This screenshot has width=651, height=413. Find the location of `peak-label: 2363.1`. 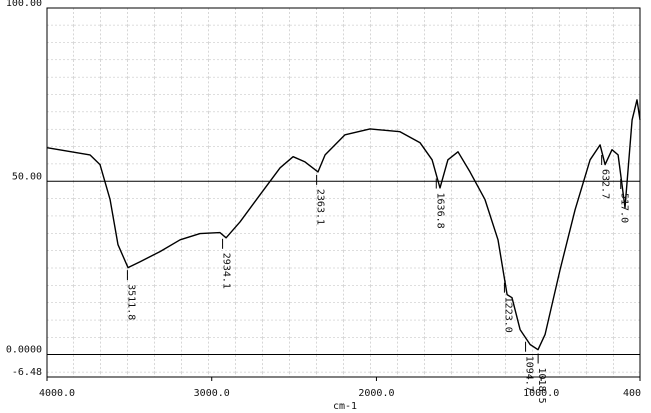

peak-label: 2363.1 is located at coordinates (320, 207).